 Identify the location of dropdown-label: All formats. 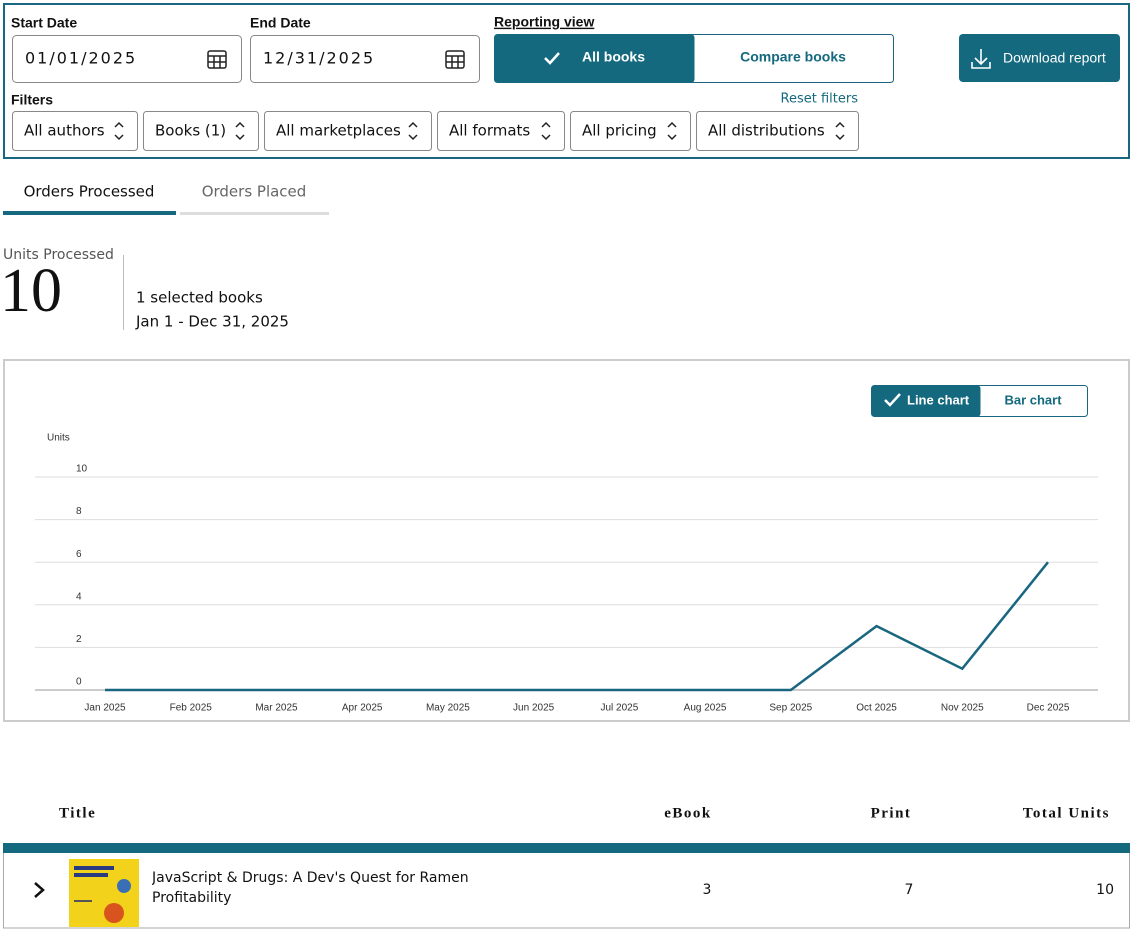
(489, 131).